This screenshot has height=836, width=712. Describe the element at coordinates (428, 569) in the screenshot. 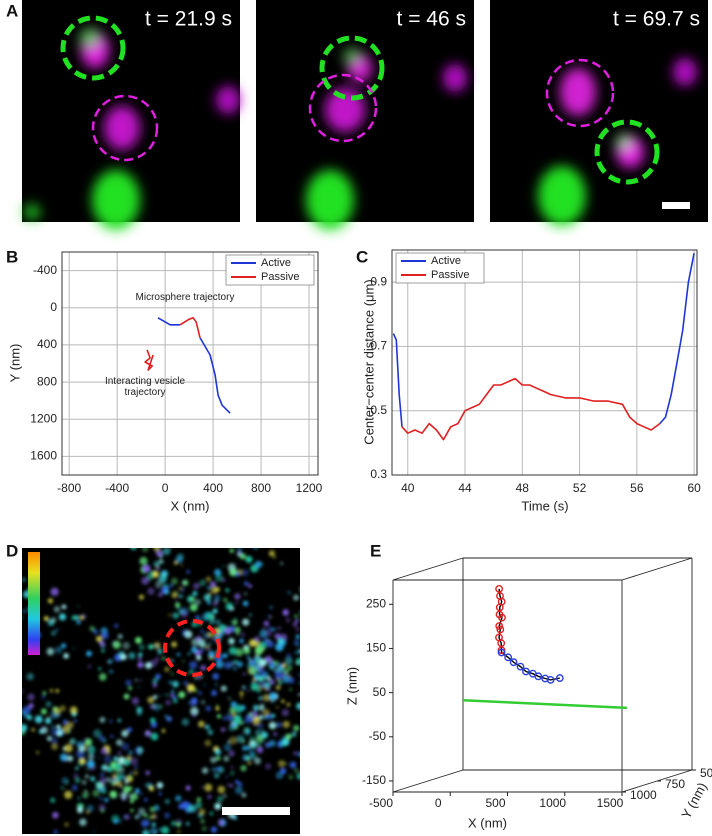

I see `box-edge` at that location.